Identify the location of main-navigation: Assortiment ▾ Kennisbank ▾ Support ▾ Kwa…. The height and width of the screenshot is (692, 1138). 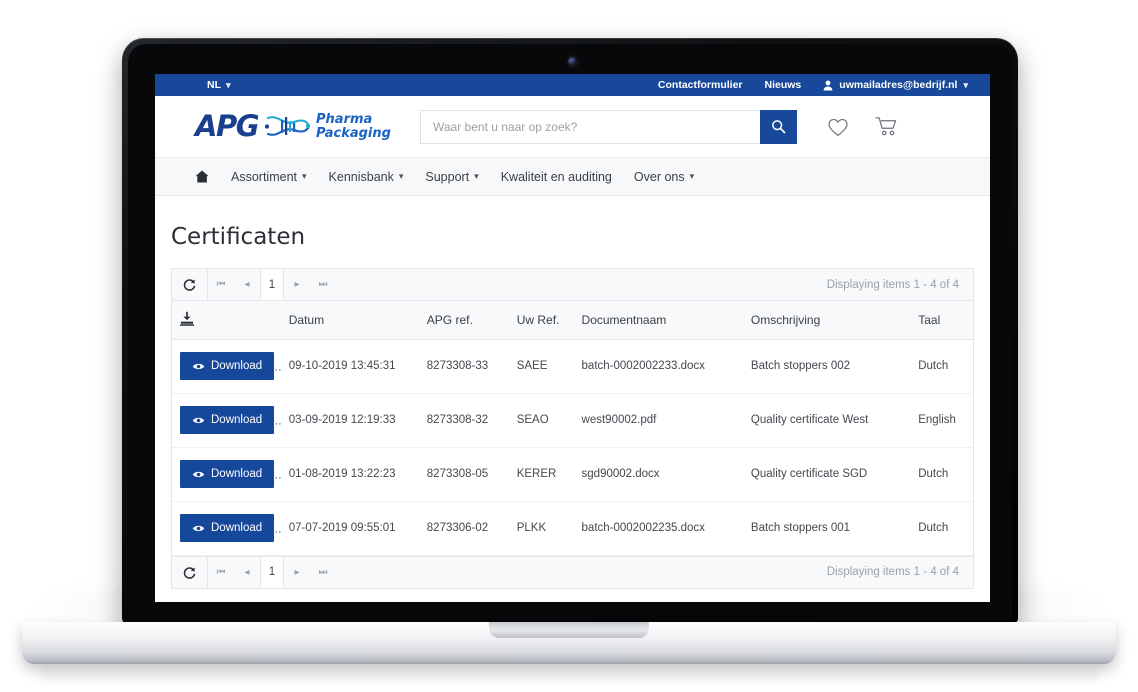
(572, 177).